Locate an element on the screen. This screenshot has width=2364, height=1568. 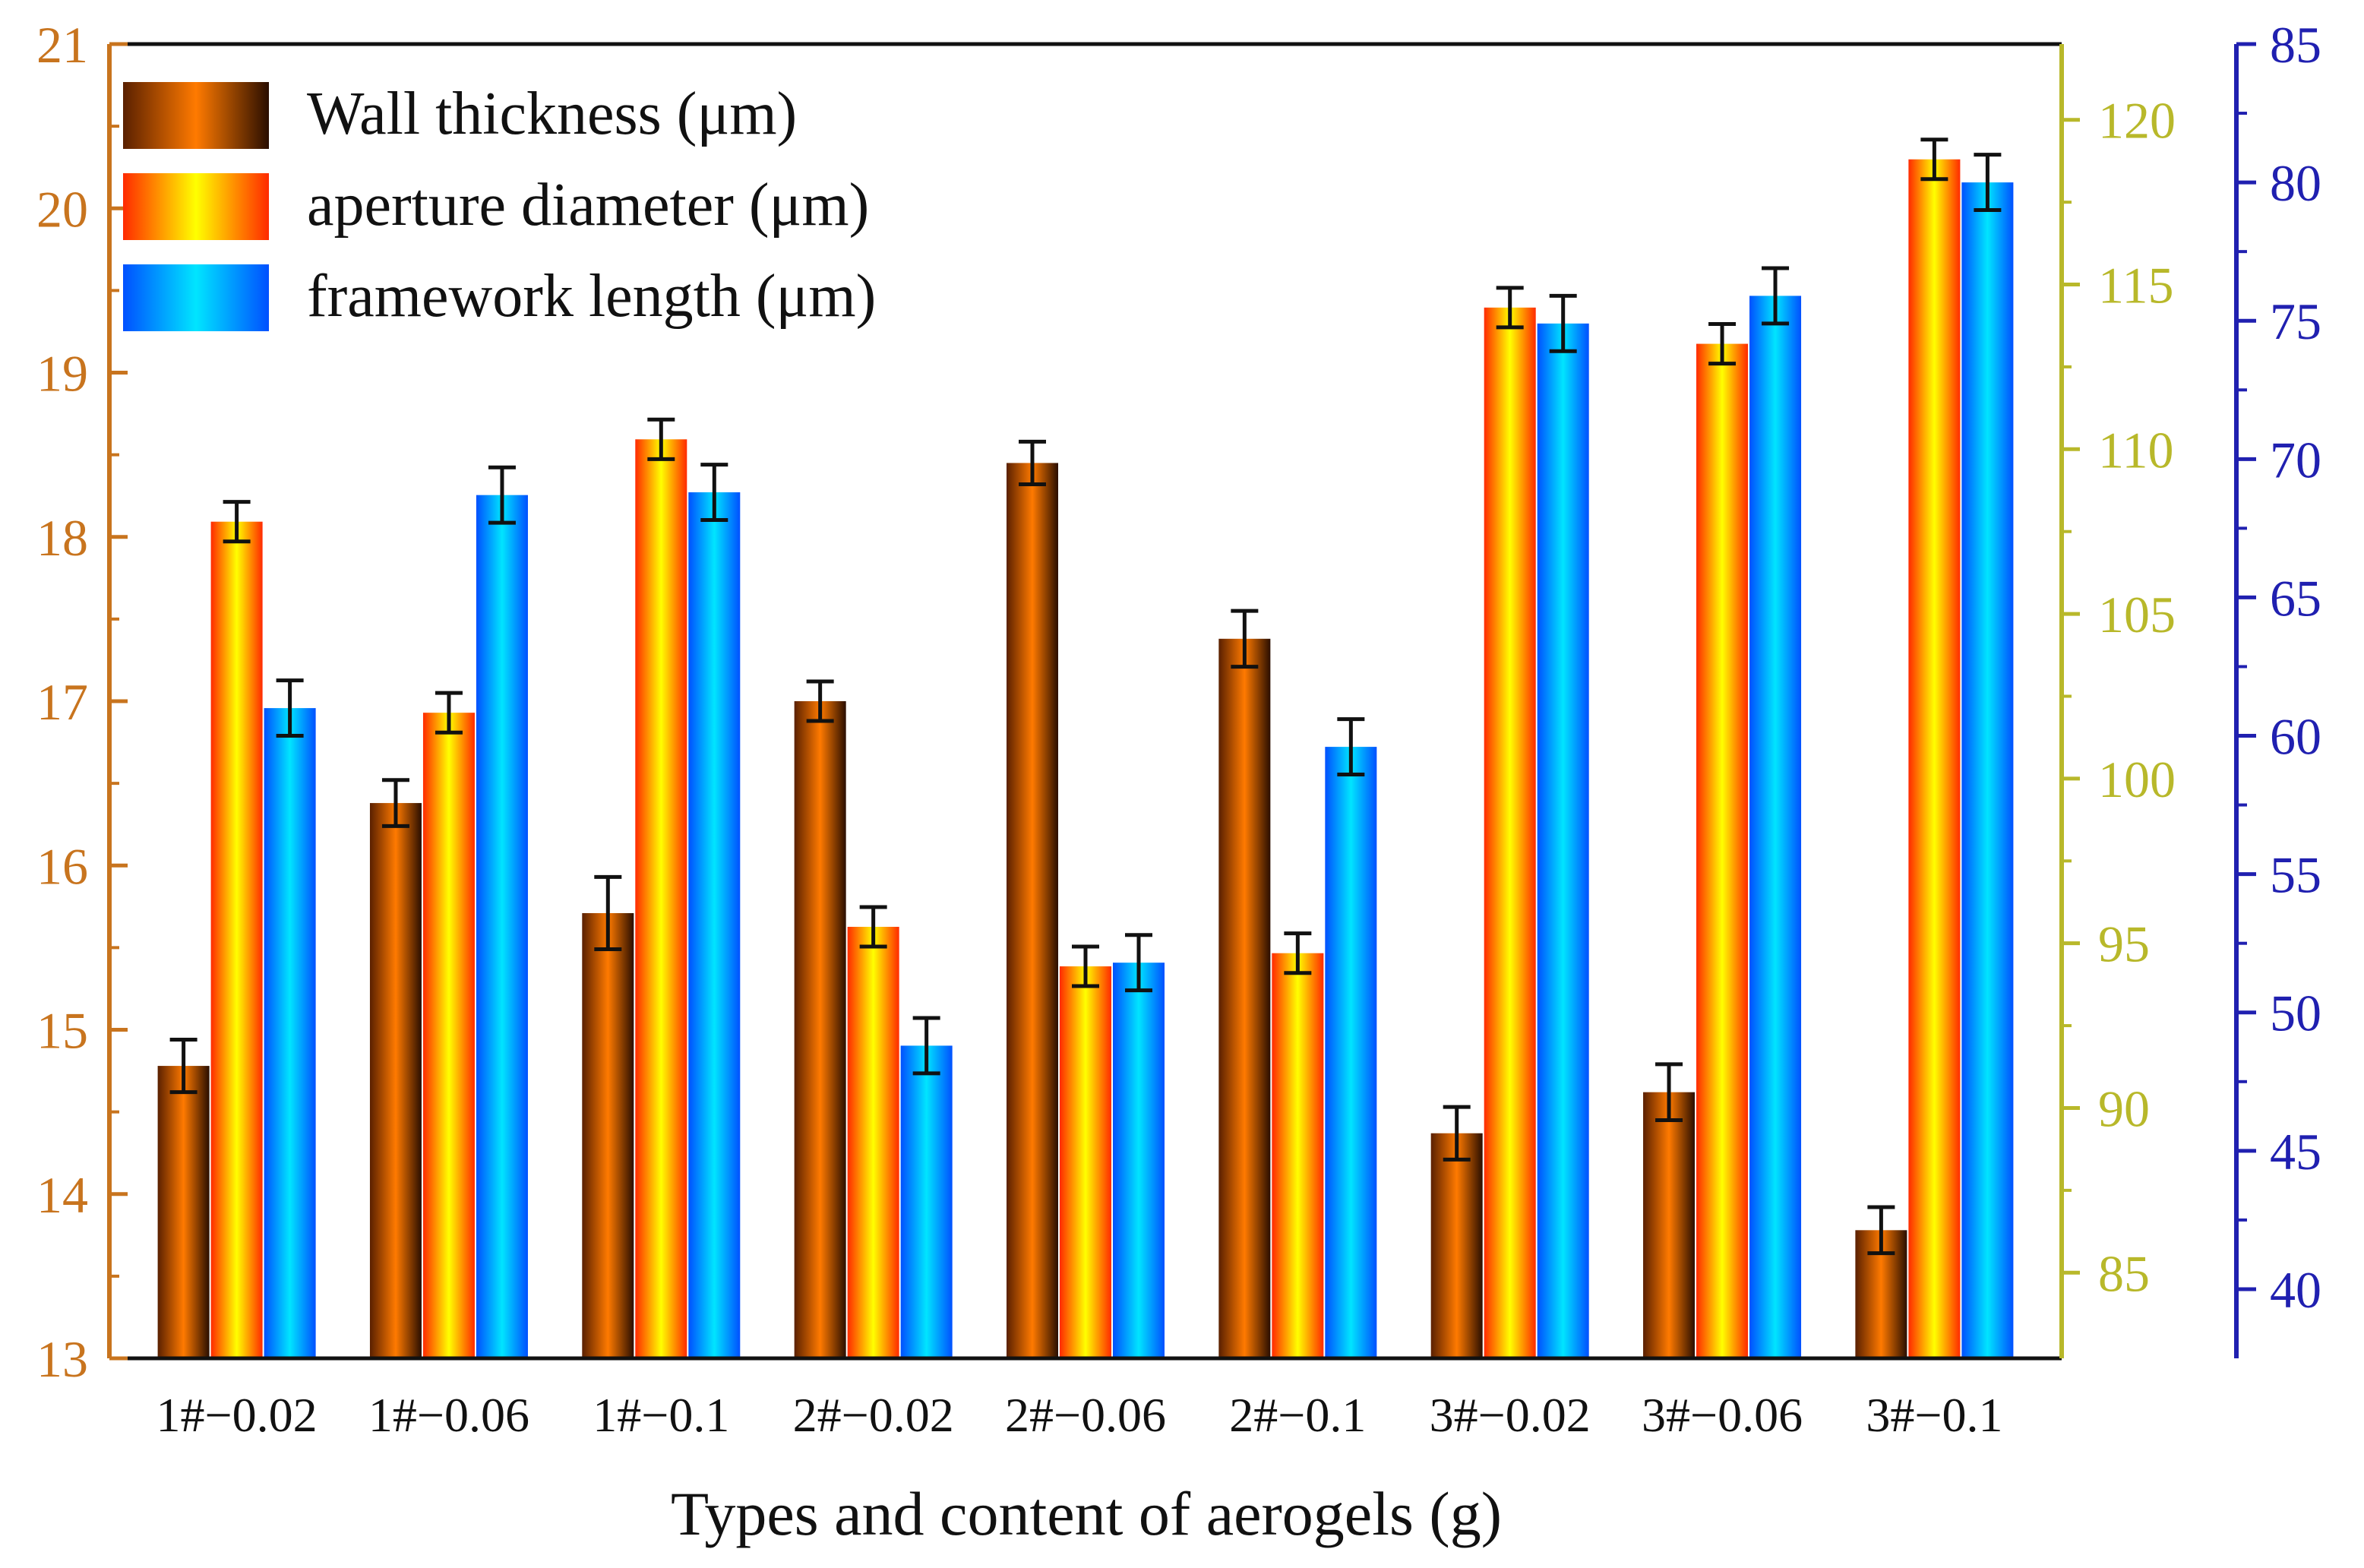
right1-tick-label: 90 is located at coordinates (2124, 1108).